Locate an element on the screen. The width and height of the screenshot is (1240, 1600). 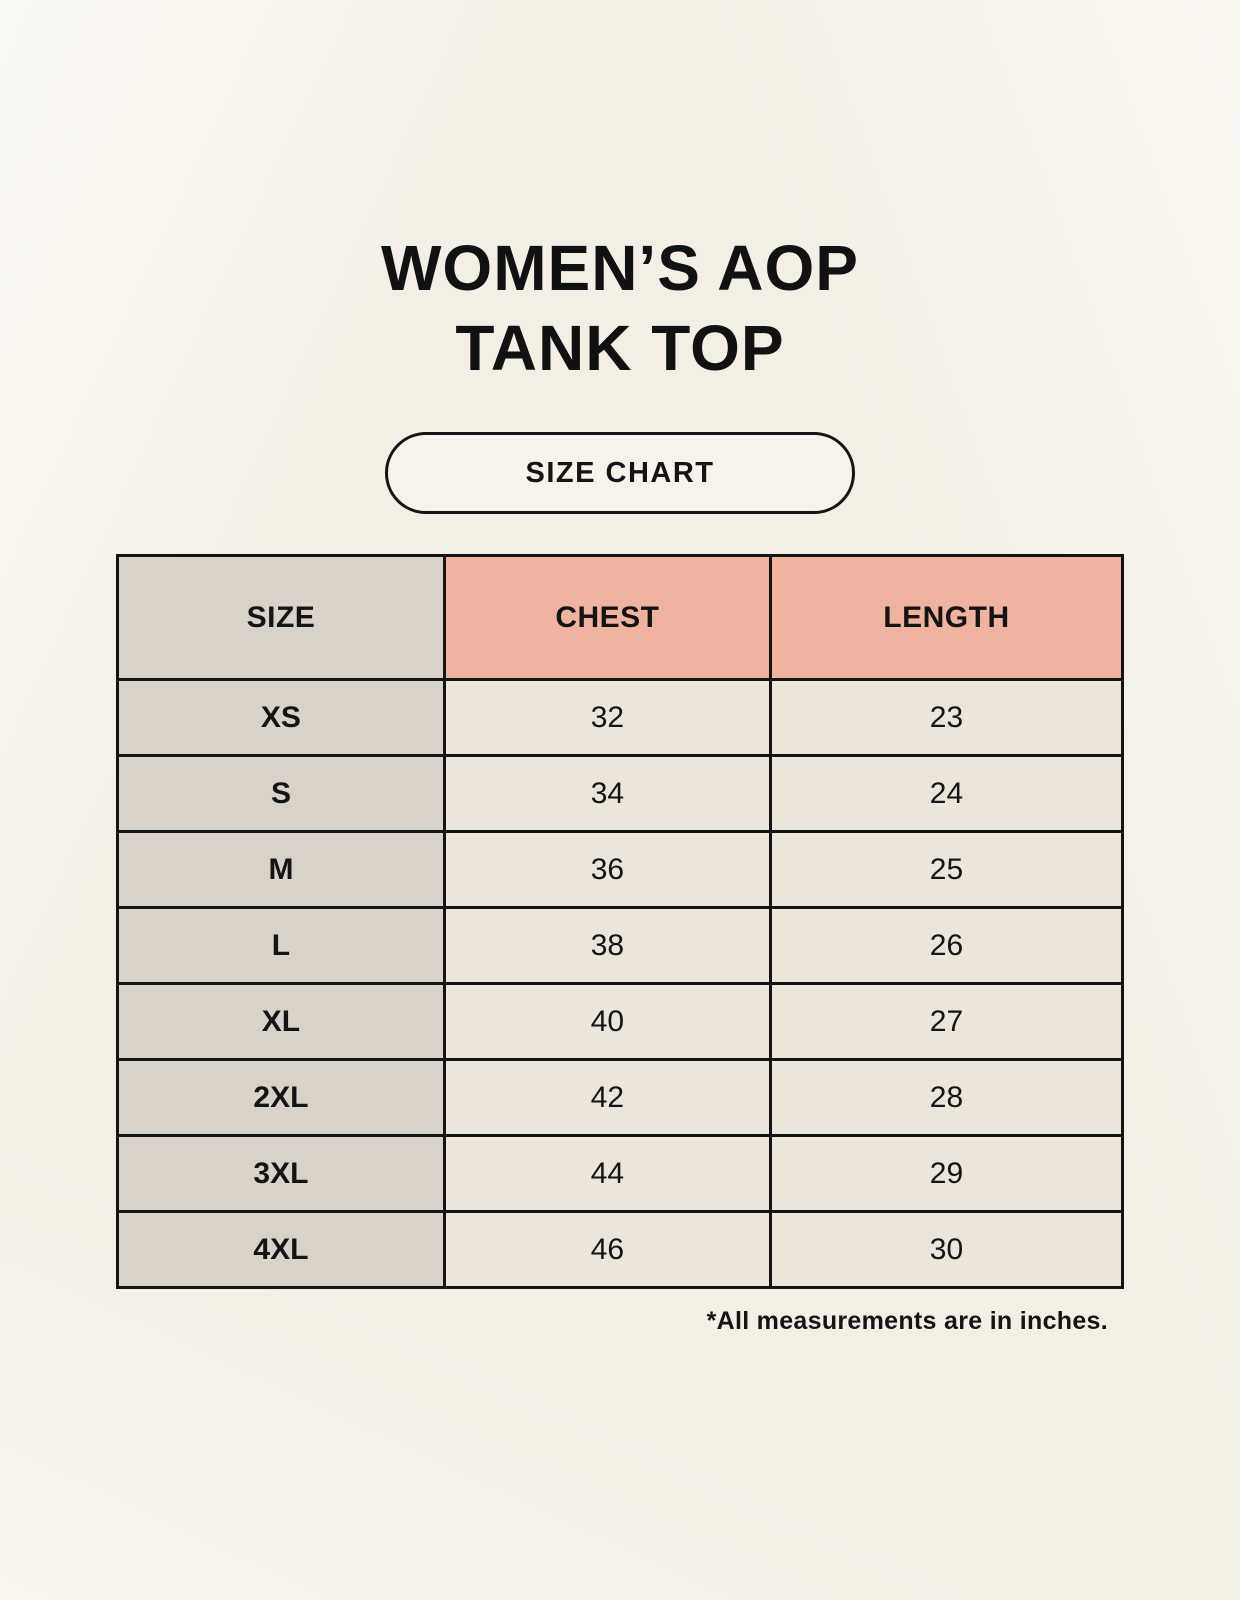
table-cell-size: S is located at coordinates (281, 793).